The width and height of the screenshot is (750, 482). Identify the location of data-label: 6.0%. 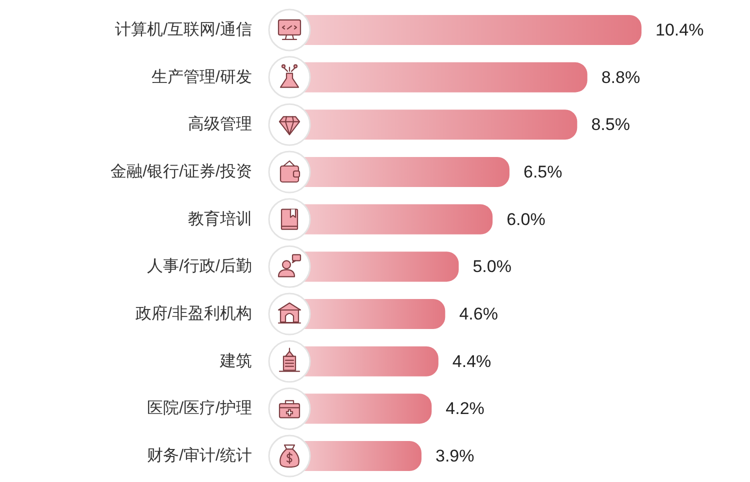
(526, 219).